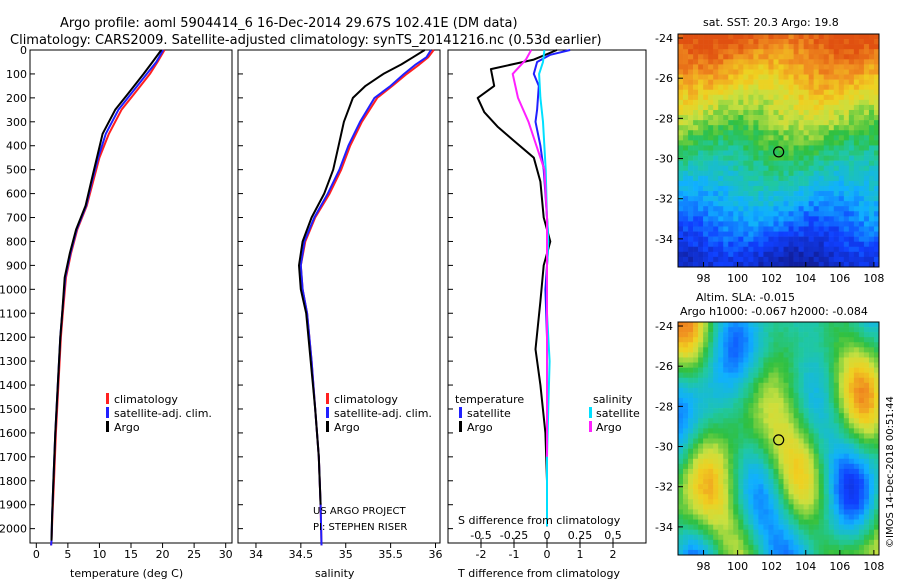 This screenshot has width=900, height=580. Describe the element at coordinates (489, 413) in the screenshot. I see `legend-label-t-satellite: satellite` at that location.